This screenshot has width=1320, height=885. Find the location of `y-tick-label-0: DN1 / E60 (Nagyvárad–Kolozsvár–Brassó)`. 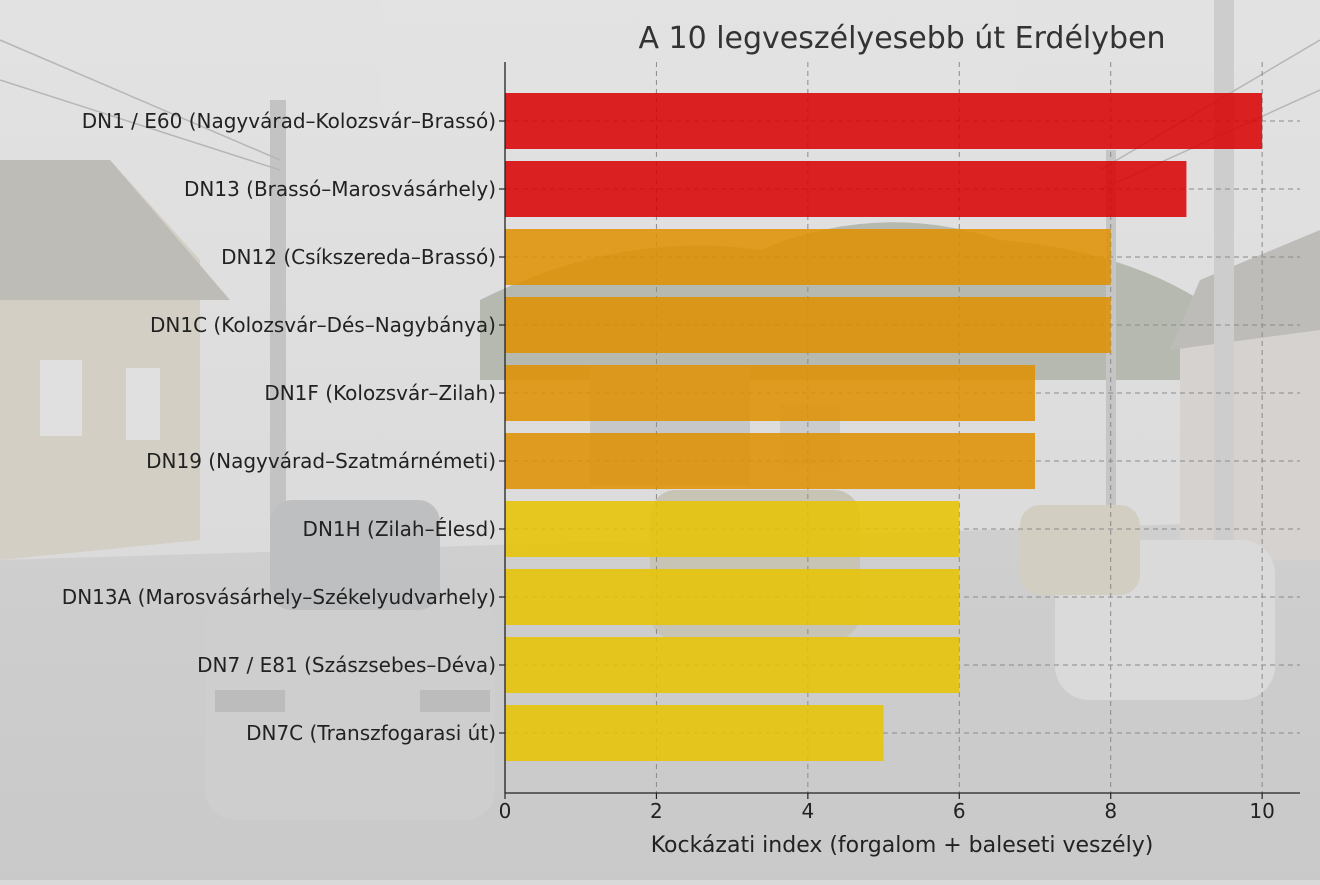

y-tick-label-0: DN1 / E60 (Nagyvárad–Kolozsvár–Brassó) is located at coordinates (289, 121).